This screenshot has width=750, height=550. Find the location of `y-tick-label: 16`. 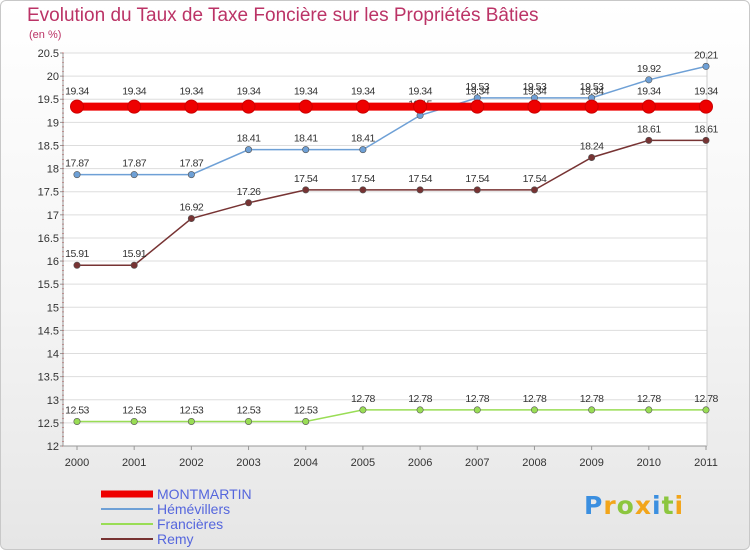

y-tick-label: 16 is located at coordinates (53, 262).